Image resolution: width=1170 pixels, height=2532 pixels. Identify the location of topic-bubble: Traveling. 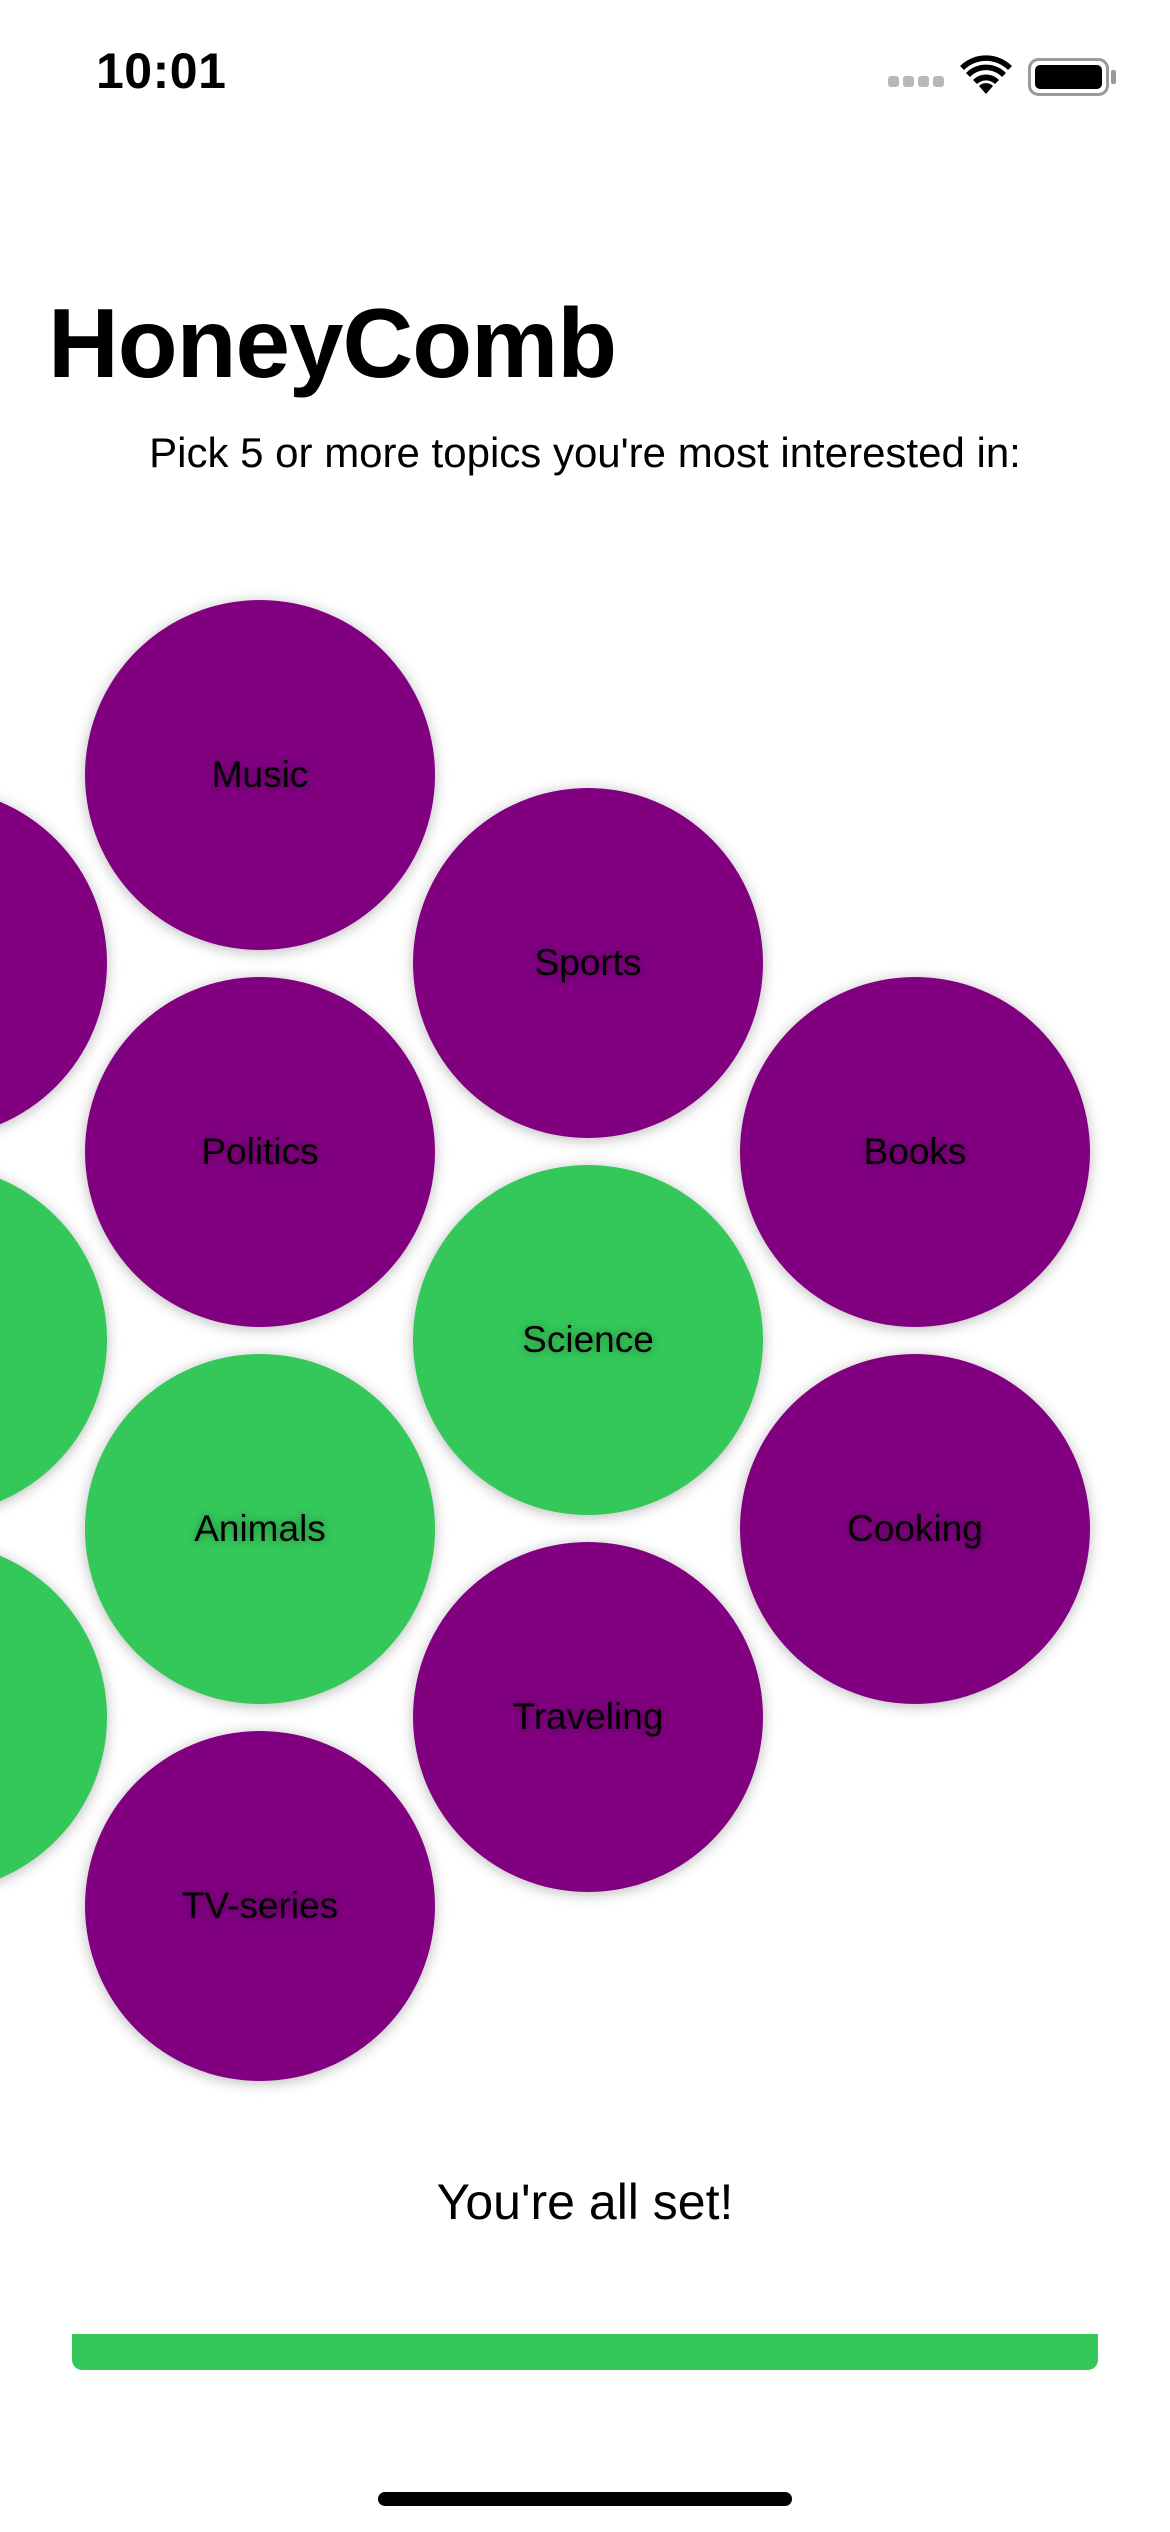
(588, 1717).